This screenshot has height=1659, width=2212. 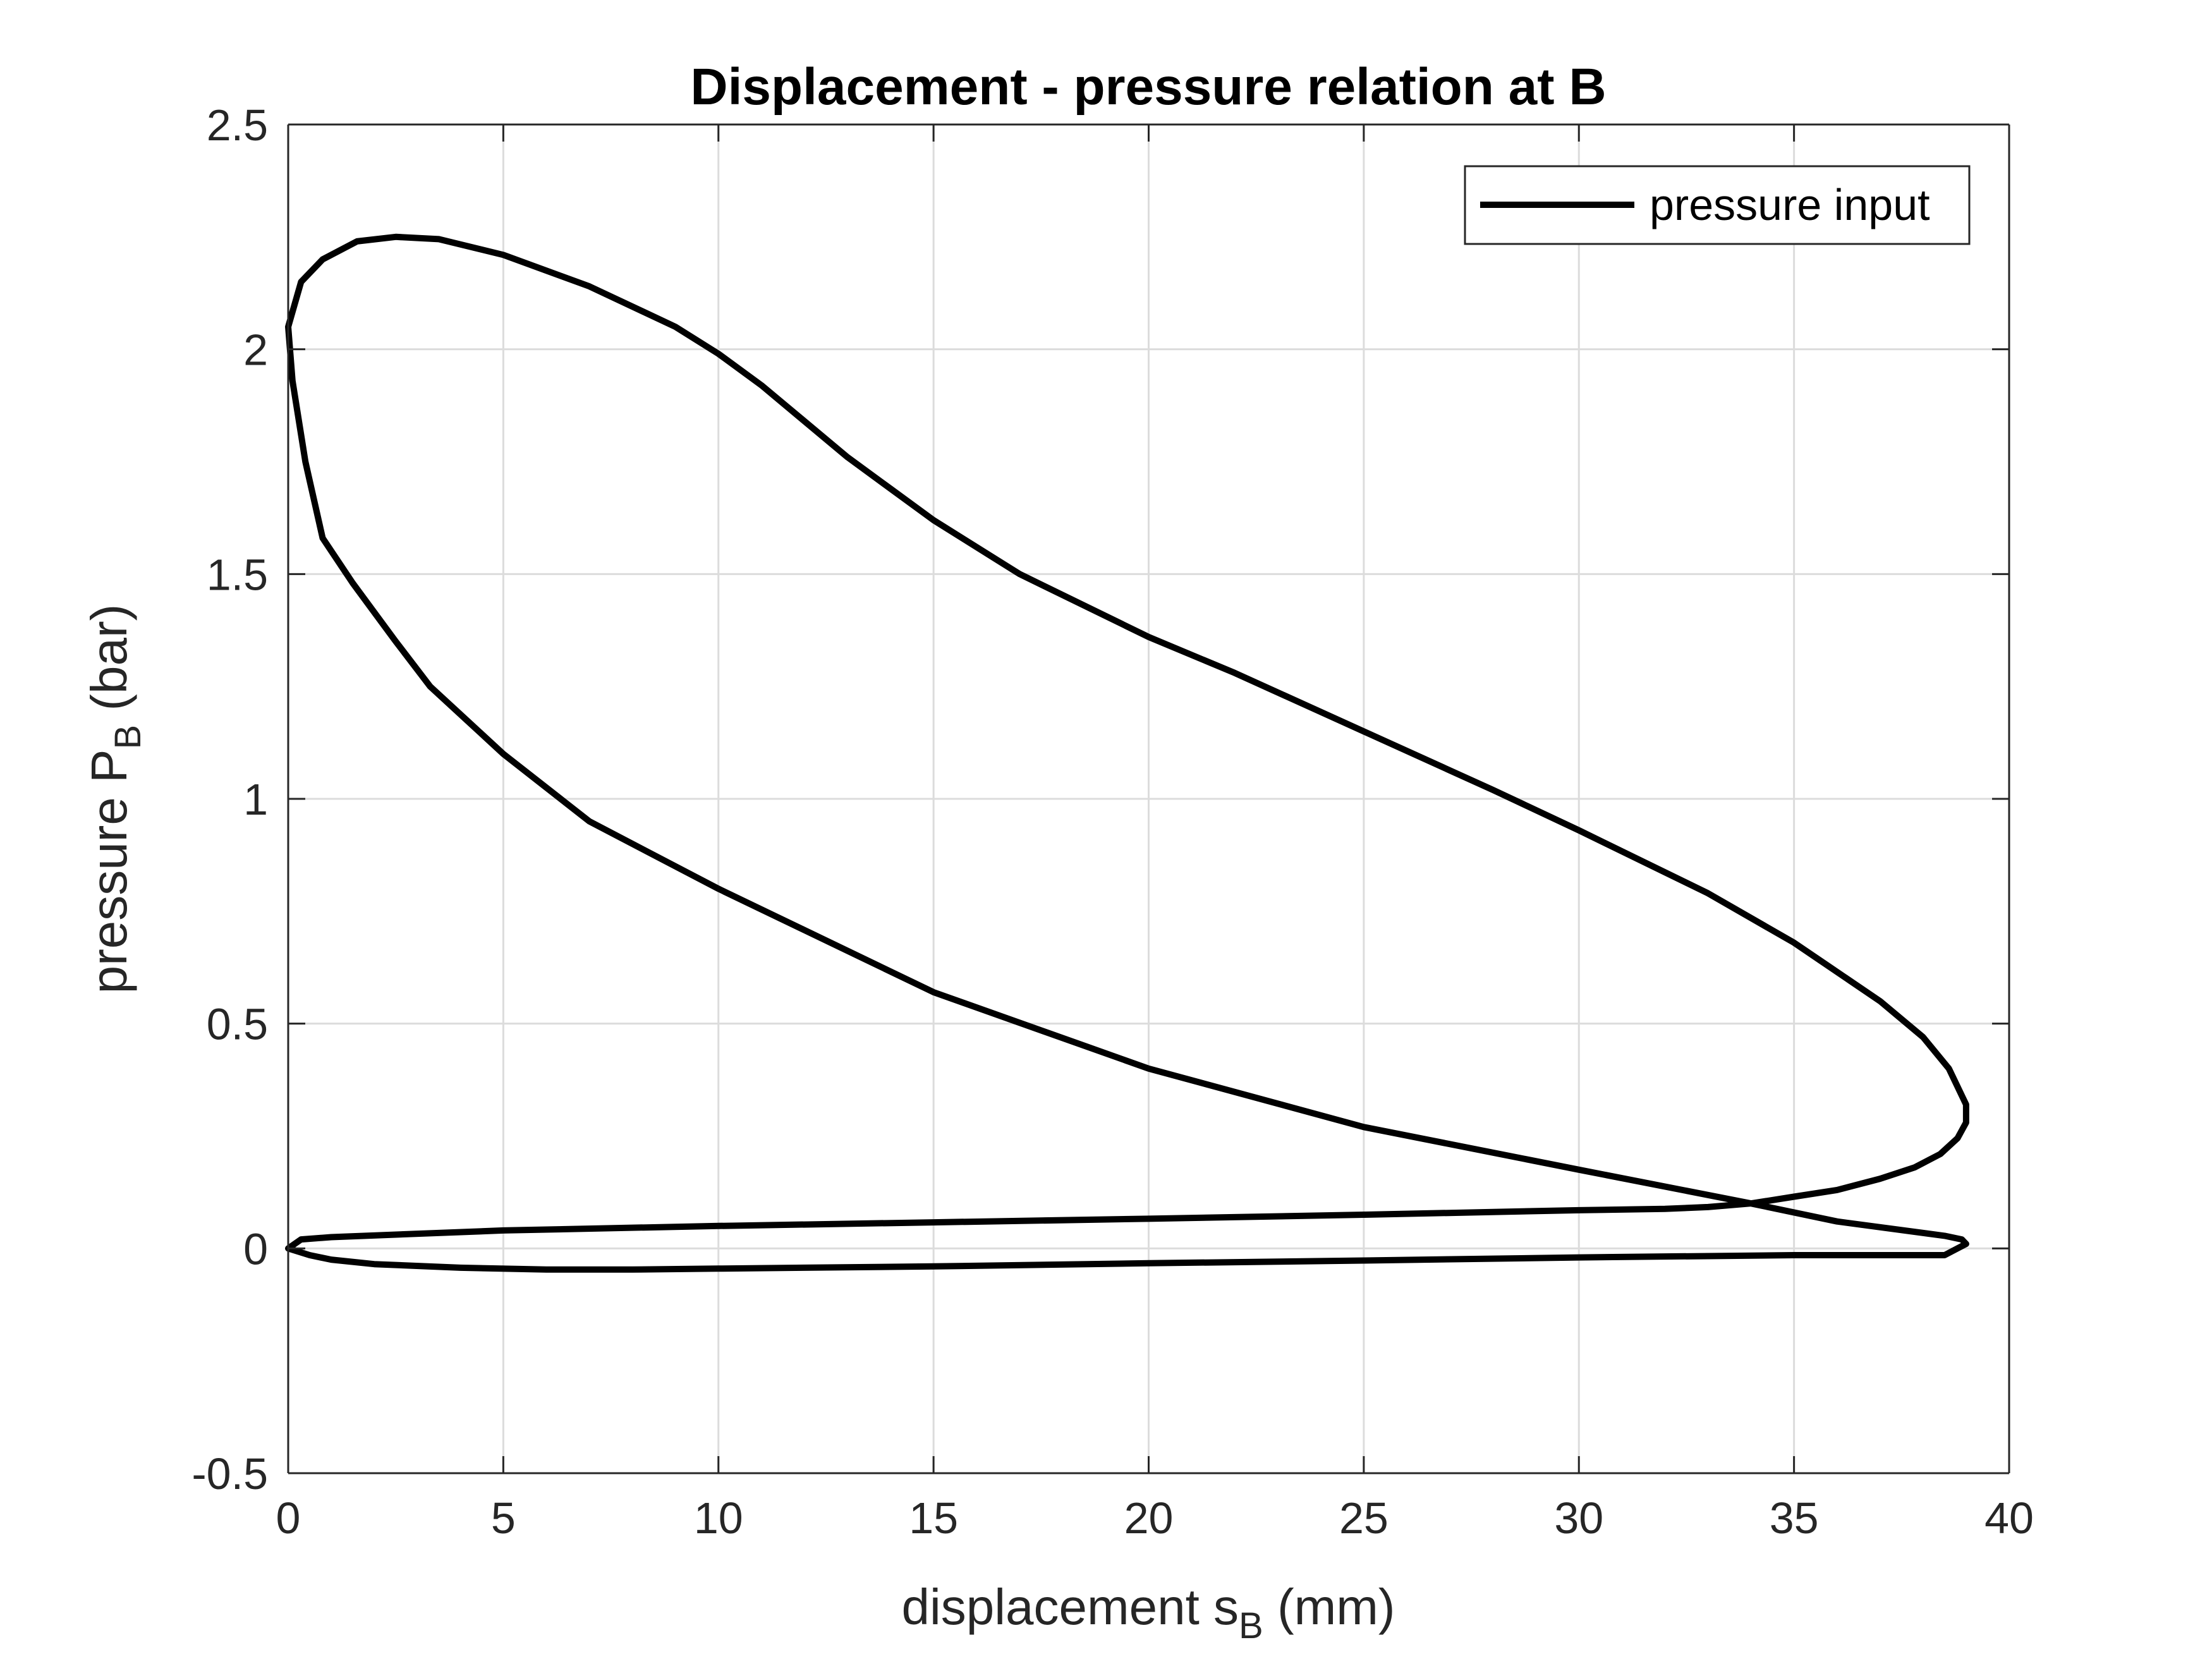 What do you see at coordinates (288, 1518) in the screenshot?
I see `x-tick-label: 0` at bounding box center [288, 1518].